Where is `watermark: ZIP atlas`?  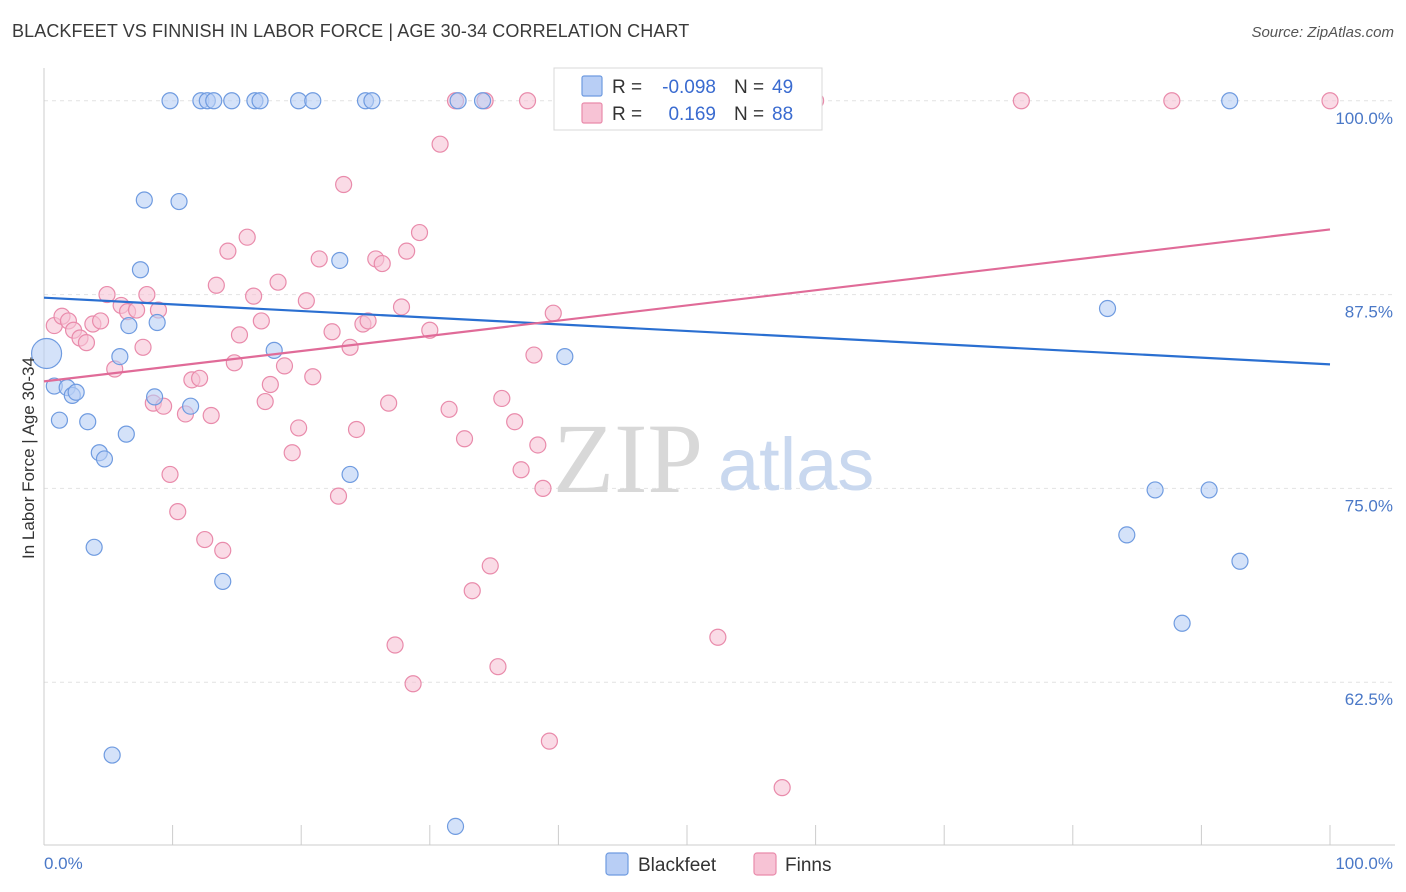
watermark: ZIP atlas is located at coordinates (713, 458).